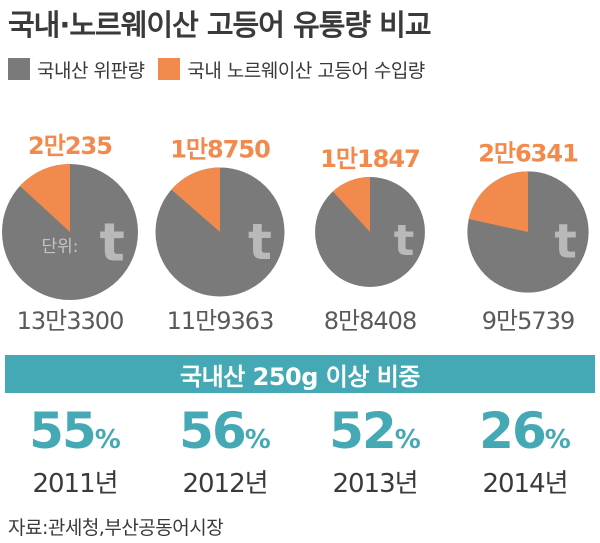 Image resolution: width=600 pixels, height=543 pixels. Describe the element at coordinates (528, 153) in the screenshot. I see `import-value-label: 2만6341` at that location.